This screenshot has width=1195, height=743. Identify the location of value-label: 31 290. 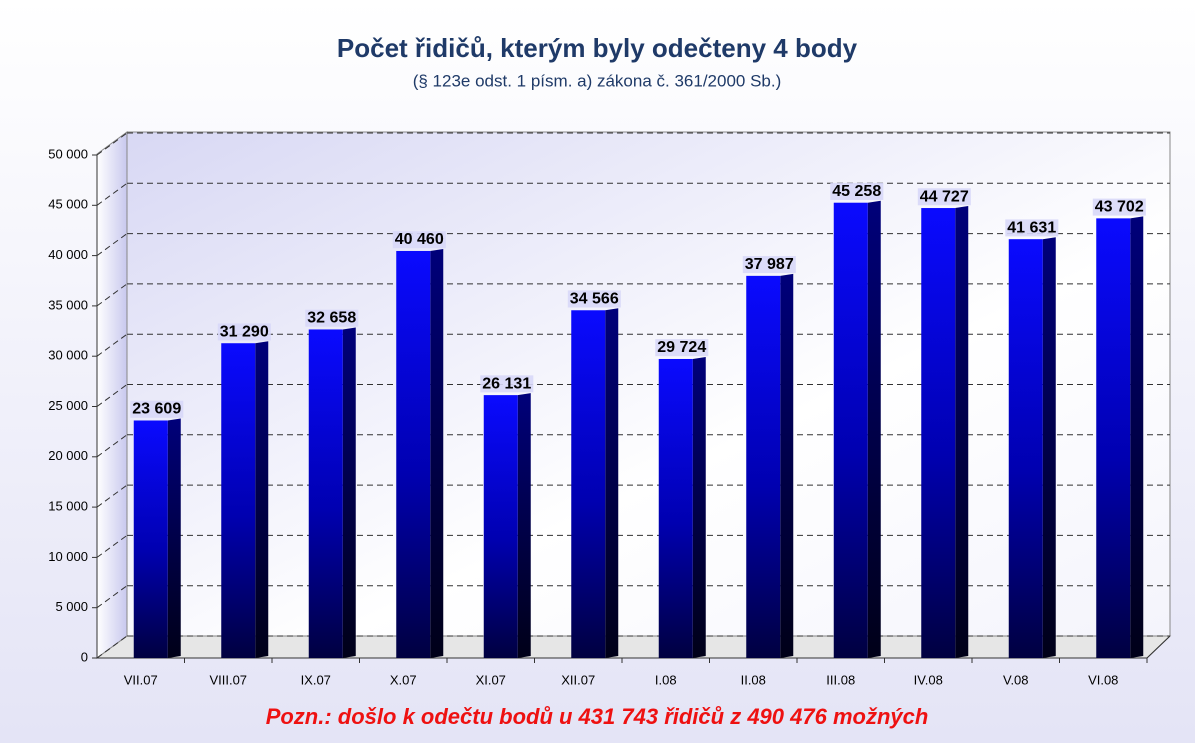
(244, 331).